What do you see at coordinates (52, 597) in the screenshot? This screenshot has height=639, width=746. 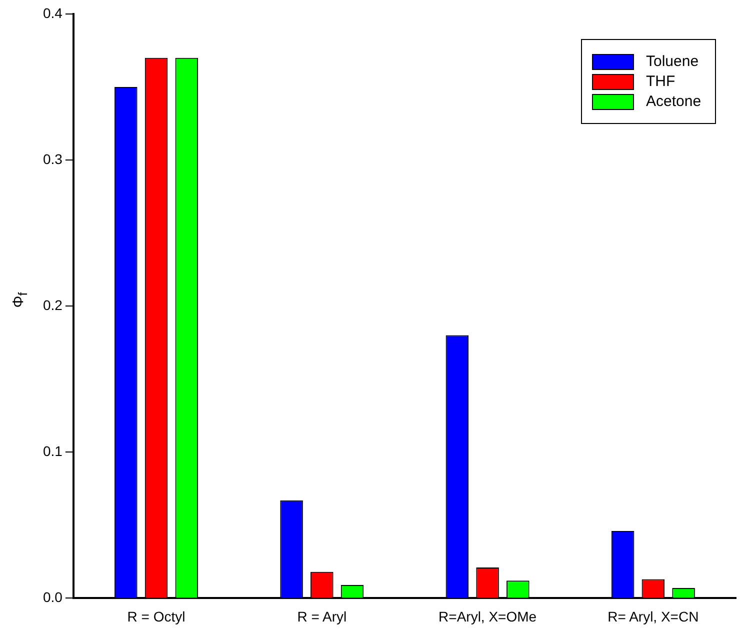 I see `y-tick-label: 0.0` at bounding box center [52, 597].